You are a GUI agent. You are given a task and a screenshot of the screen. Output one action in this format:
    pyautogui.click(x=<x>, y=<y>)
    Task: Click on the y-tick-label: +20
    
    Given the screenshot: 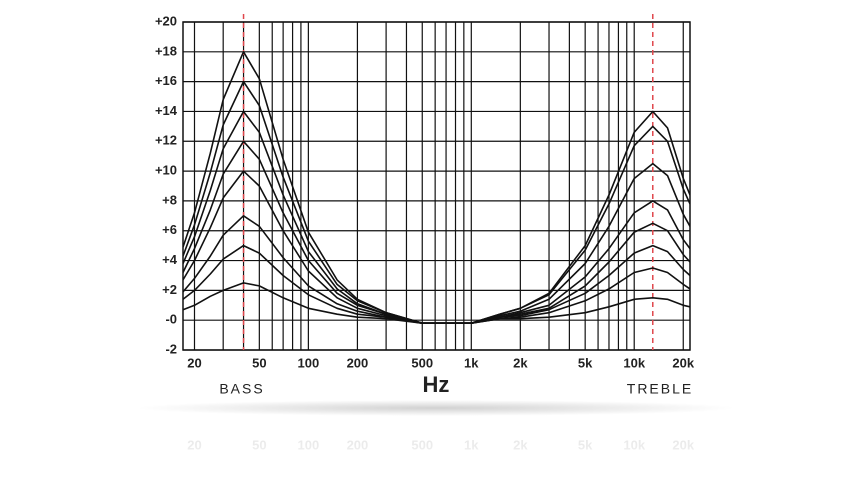 What is the action you would take?
    pyautogui.click(x=166, y=20)
    